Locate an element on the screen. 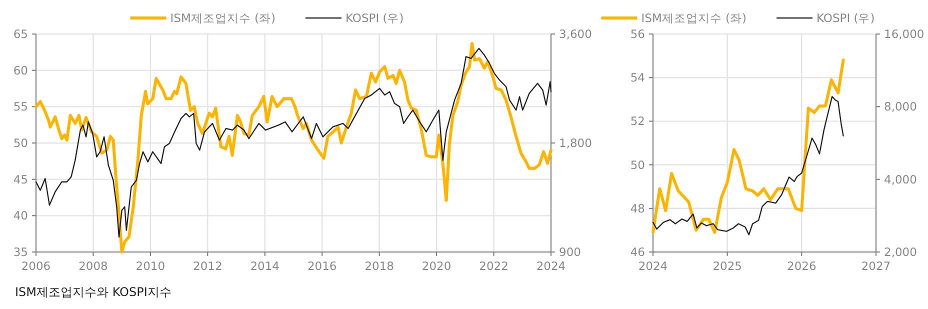  x-tick-label: 2010 is located at coordinates (151, 266).